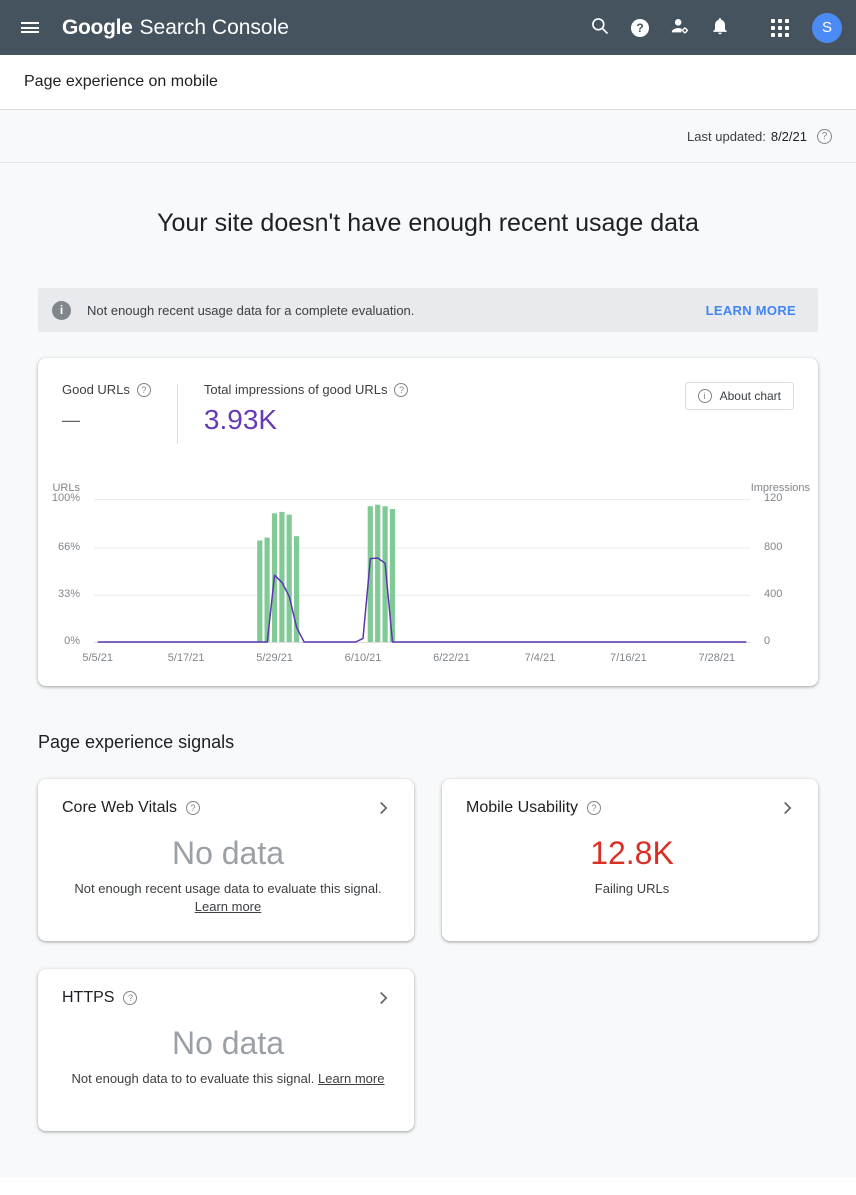 The width and height of the screenshot is (856, 1195). I want to click on help-icon: ?, so click(640, 27).